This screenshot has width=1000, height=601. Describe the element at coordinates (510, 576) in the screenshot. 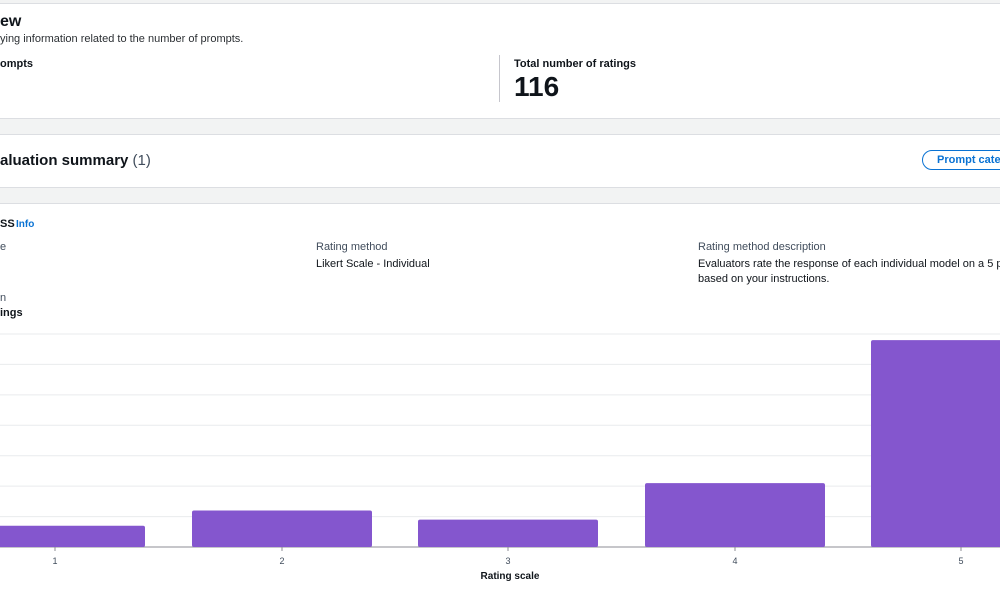

I see `x-axis-label: Rating scale` at that location.